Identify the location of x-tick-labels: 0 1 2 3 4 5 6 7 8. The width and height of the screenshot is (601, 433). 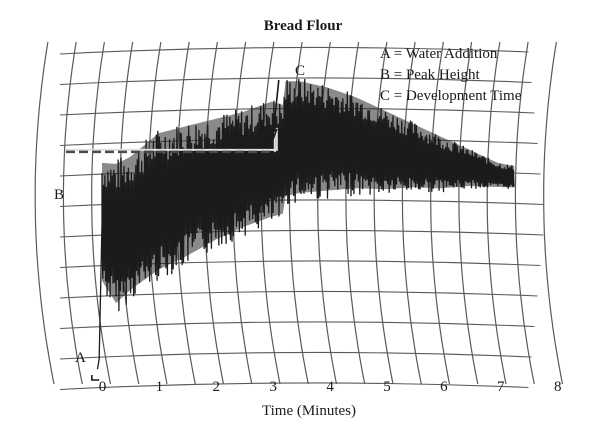
(330, 387).